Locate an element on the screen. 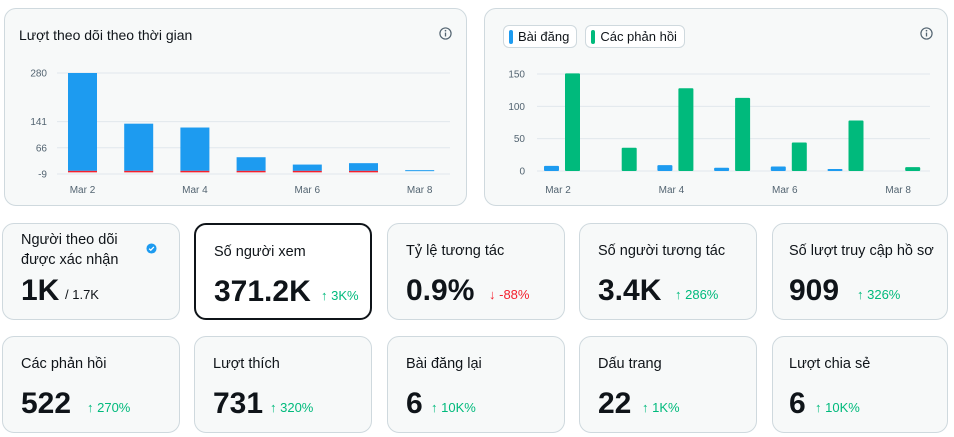  stat-change: ↑ 320% is located at coordinates (292, 407).